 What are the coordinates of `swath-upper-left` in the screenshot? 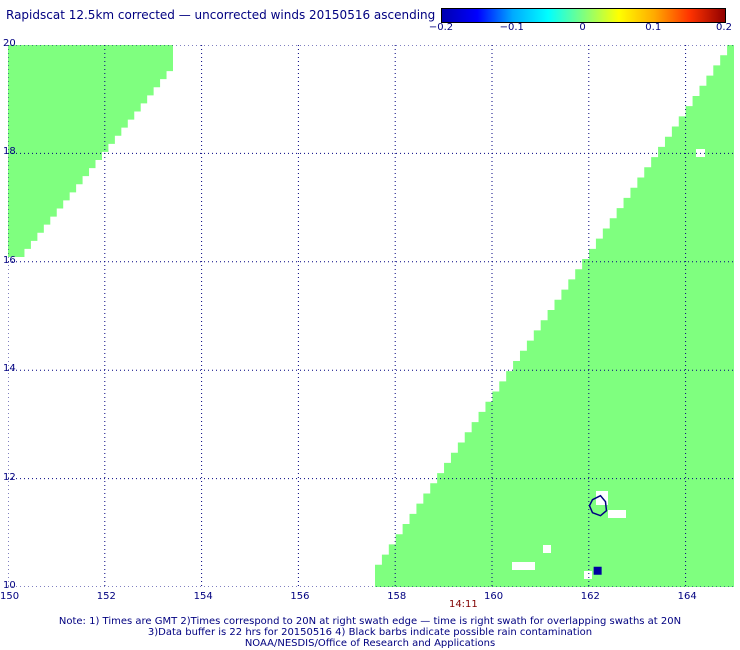 It's located at (90, 151).